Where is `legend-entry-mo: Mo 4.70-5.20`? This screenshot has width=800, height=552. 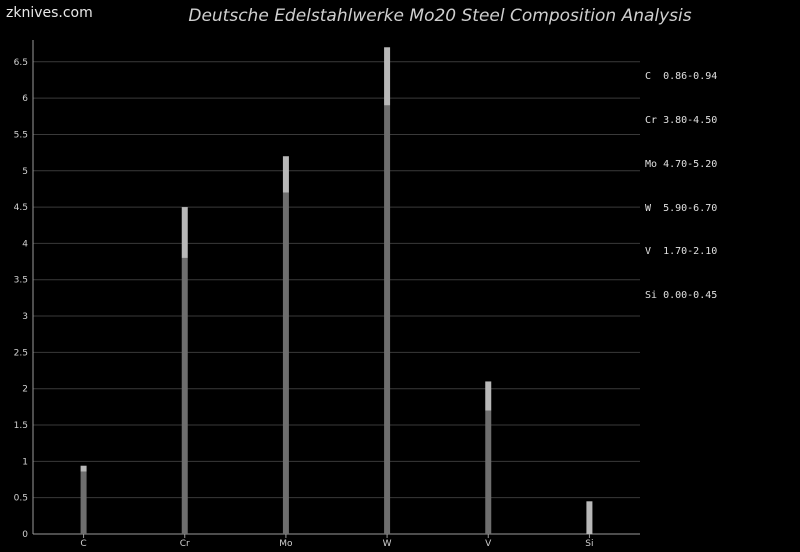
legend-entry-mo: Mo 4.70-5.20 is located at coordinates (681, 164).